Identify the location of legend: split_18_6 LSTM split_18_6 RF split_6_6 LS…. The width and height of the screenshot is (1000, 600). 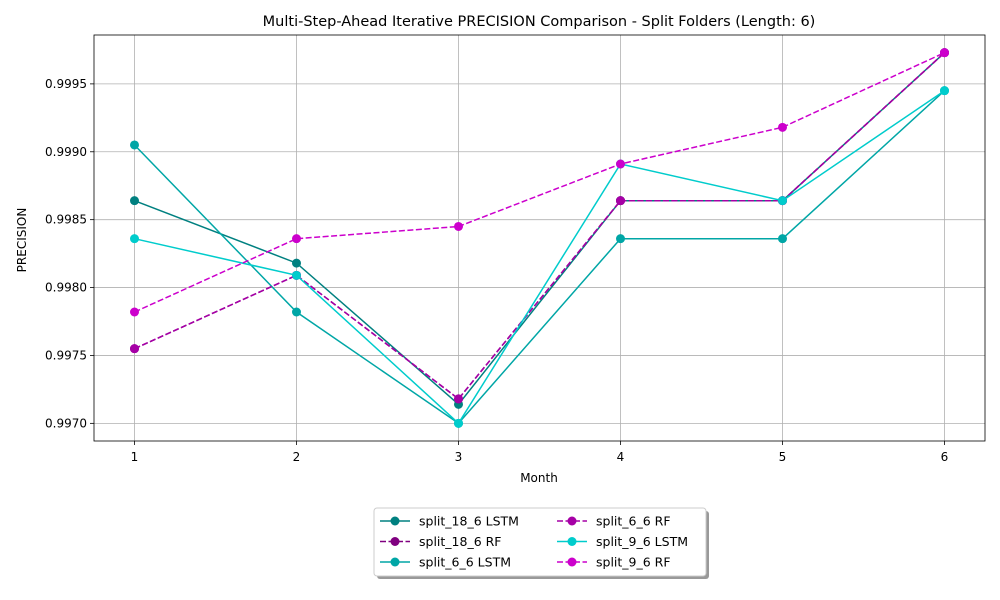
(541, 543).